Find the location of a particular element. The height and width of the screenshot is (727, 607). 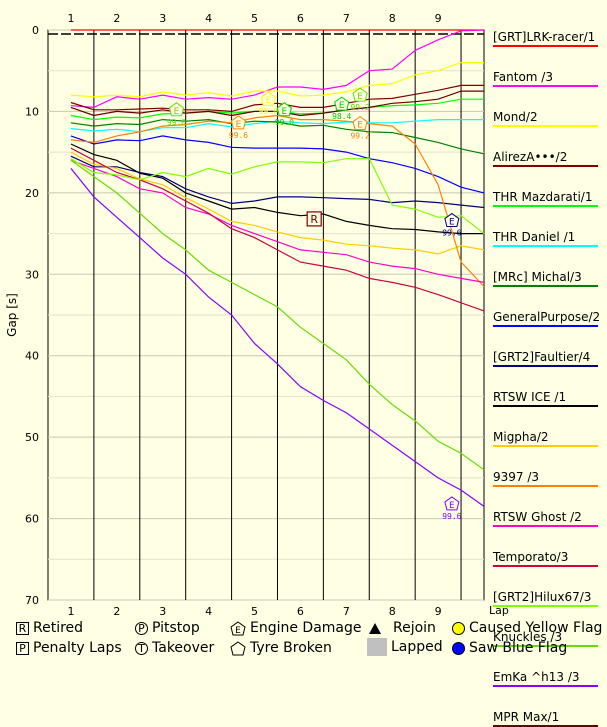

legend-entry-11: 9397 /3 is located at coordinates (516, 477).